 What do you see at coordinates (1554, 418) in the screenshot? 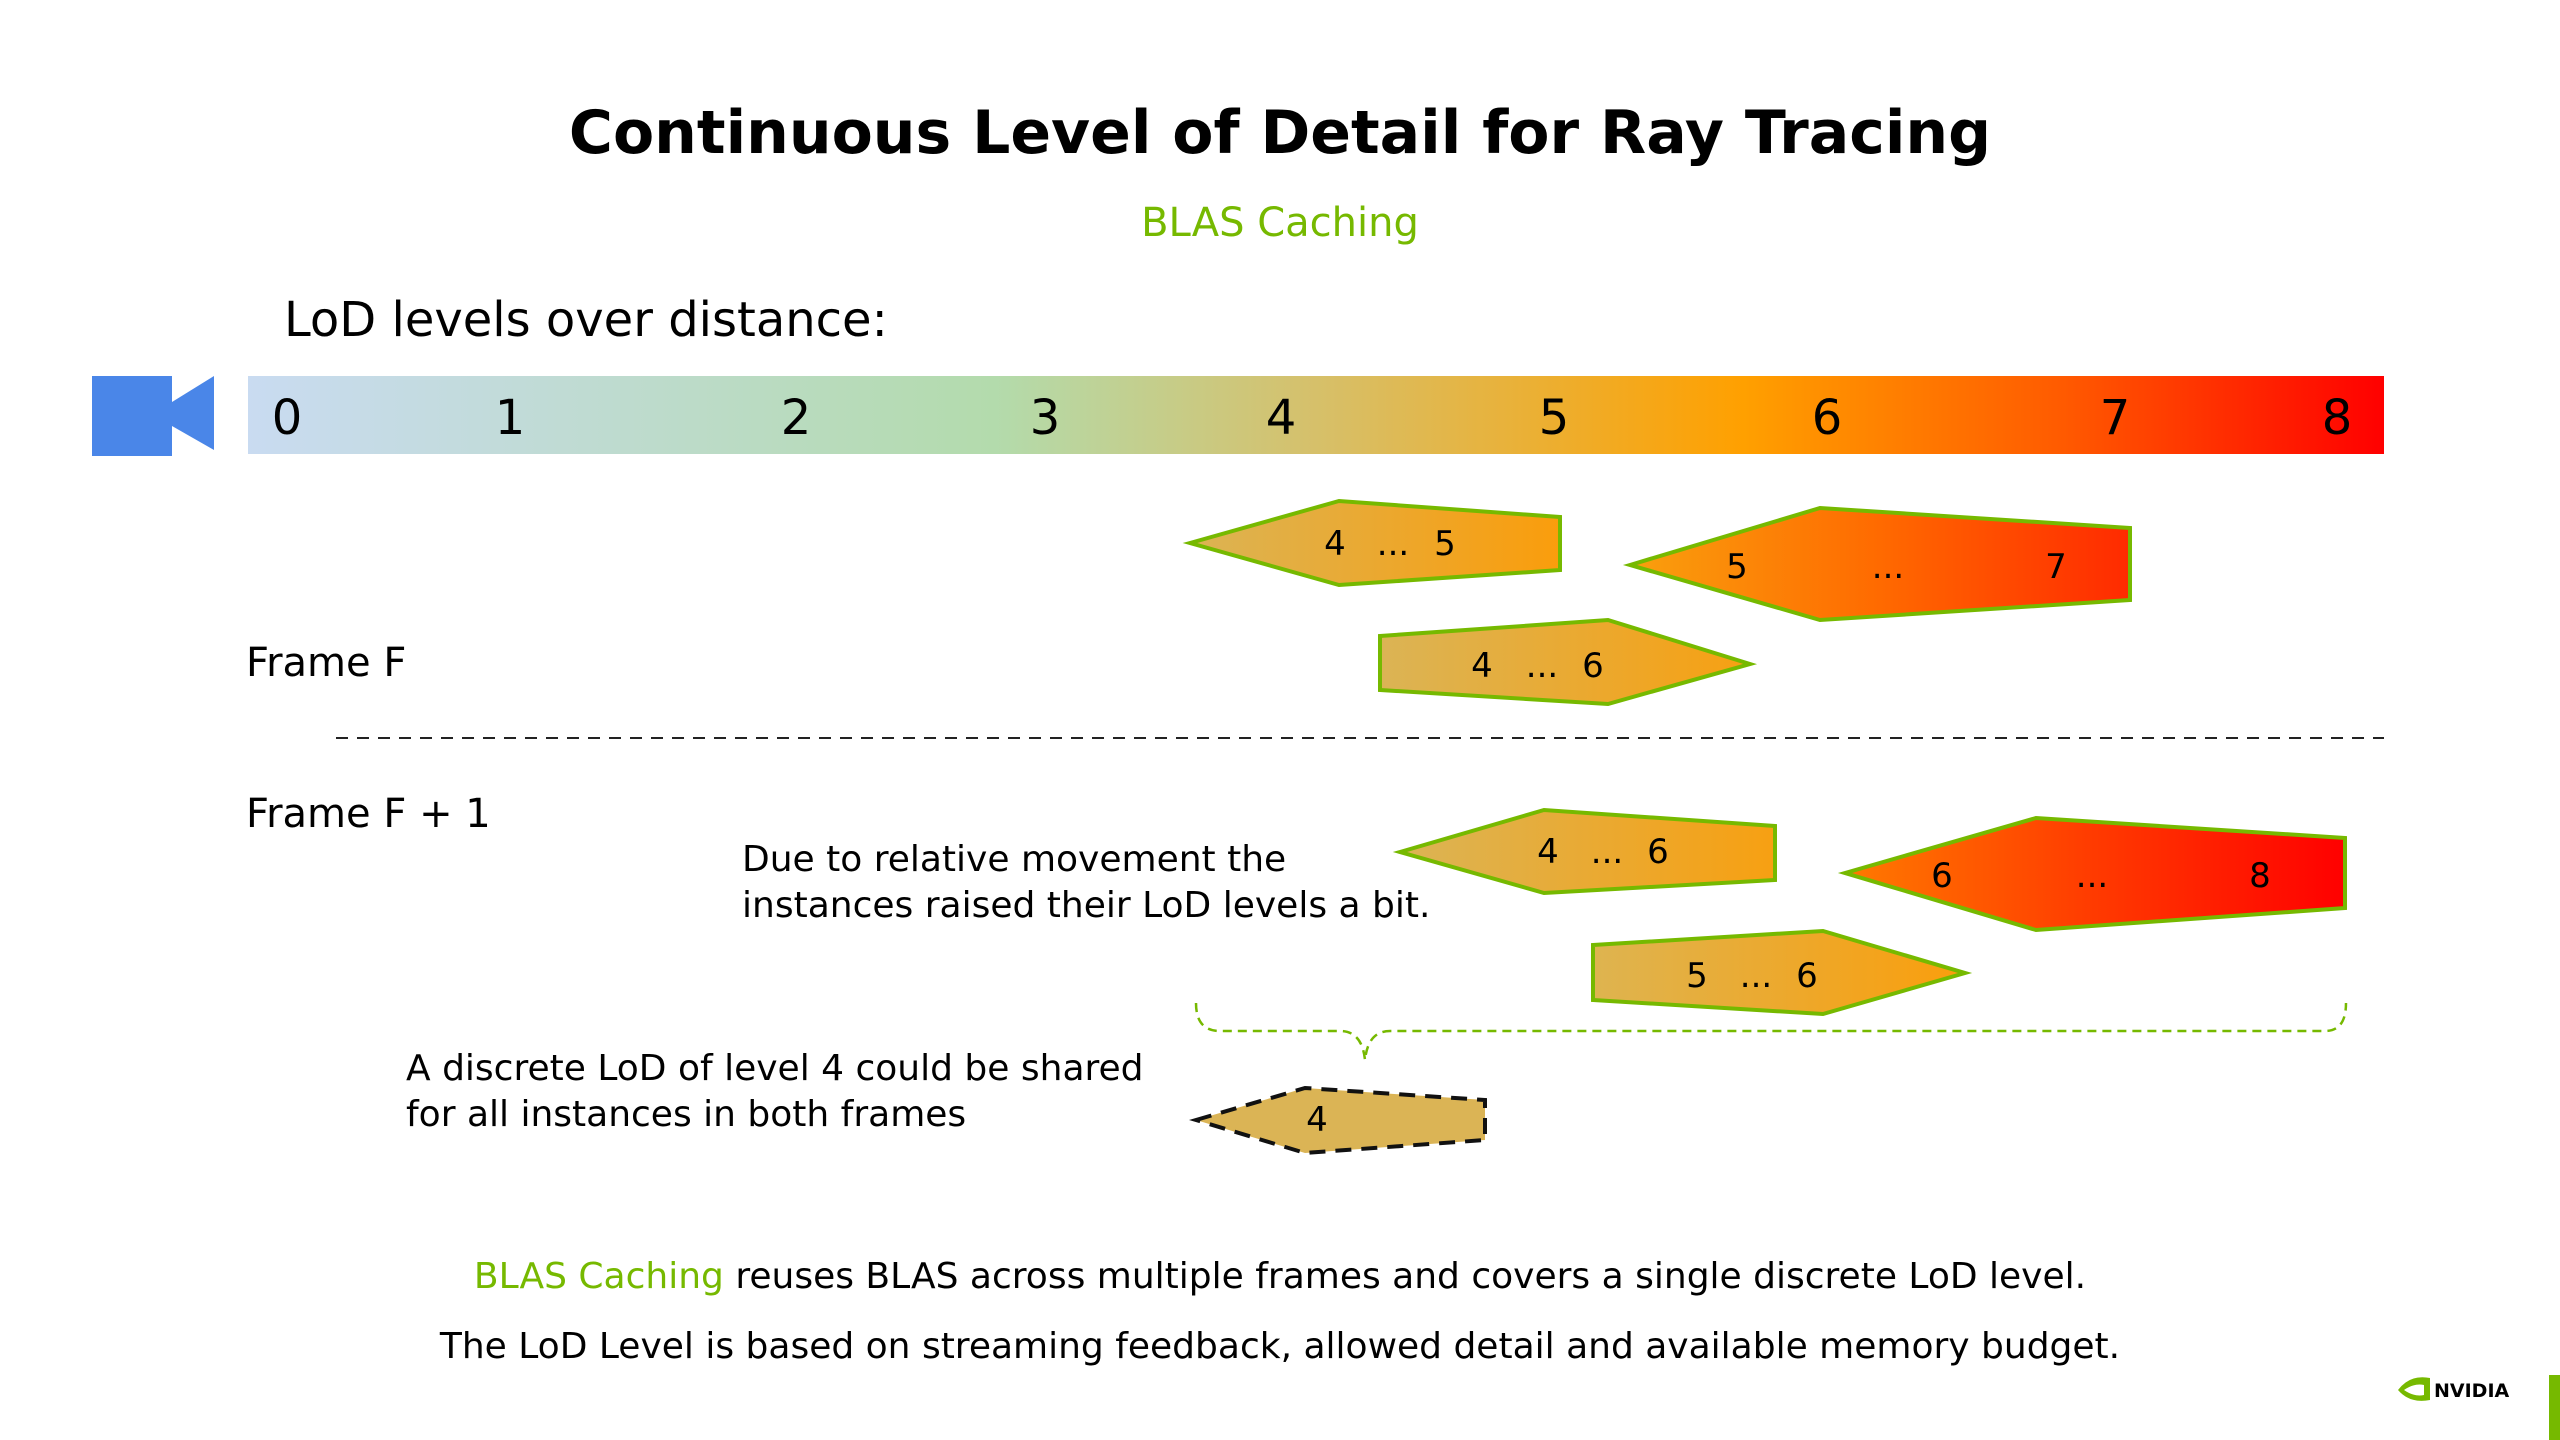
I see `scale-number-5: 5` at bounding box center [1554, 418].